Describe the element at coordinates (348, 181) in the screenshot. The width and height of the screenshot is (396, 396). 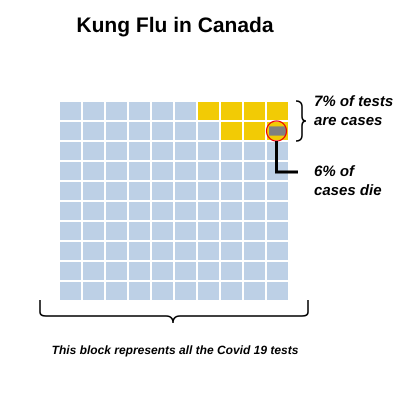
I see `data-label: 6% of cases die` at that location.